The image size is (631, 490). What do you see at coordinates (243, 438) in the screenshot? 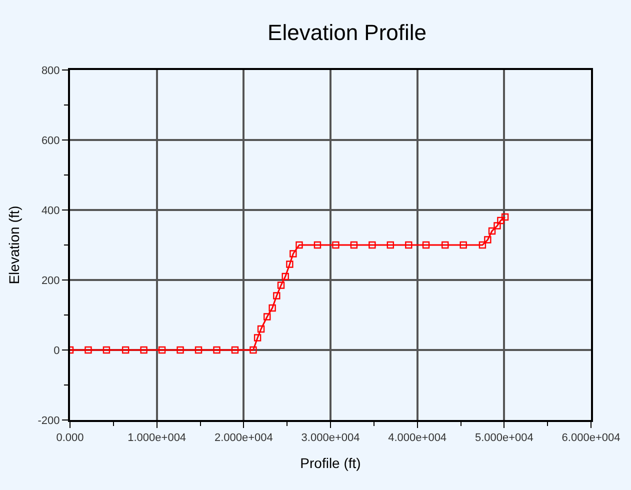
I see `x-tick-label: 2.000e+004` at bounding box center [243, 438].